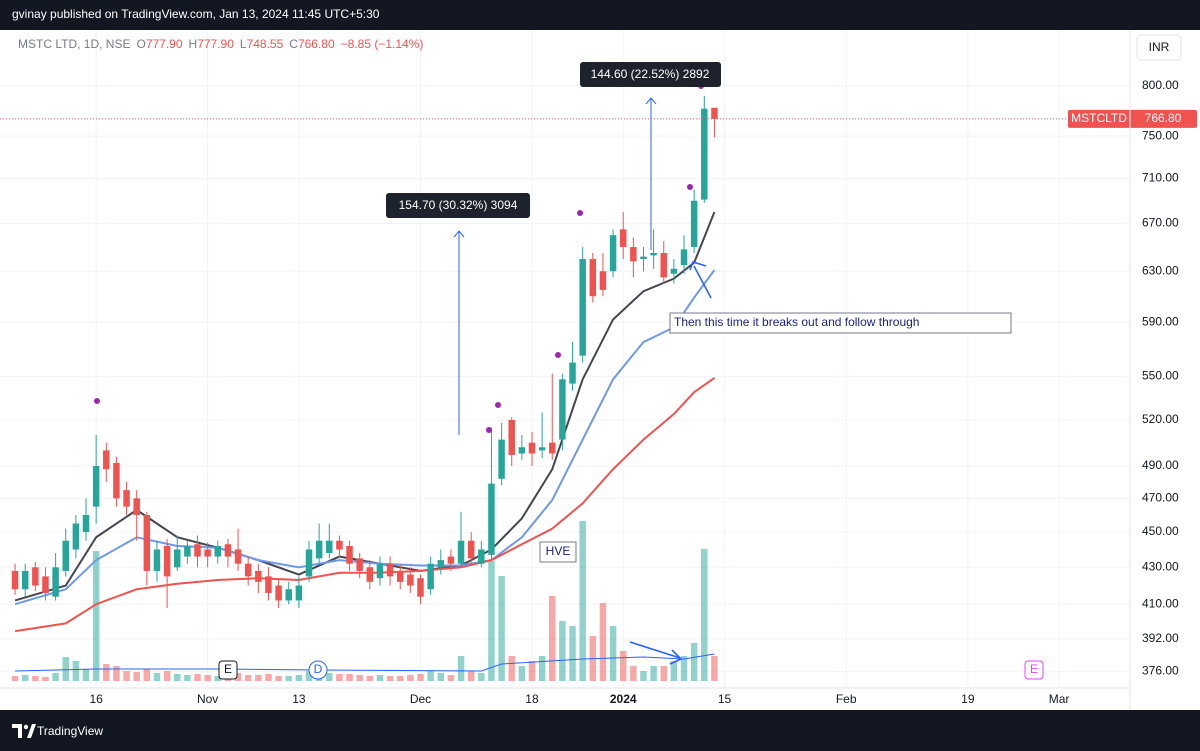 Image resolution: width=1200 pixels, height=751 pixels. What do you see at coordinates (316, 44) in the screenshot?
I see `legend-value: 766.80` at bounding box center [316, 44].